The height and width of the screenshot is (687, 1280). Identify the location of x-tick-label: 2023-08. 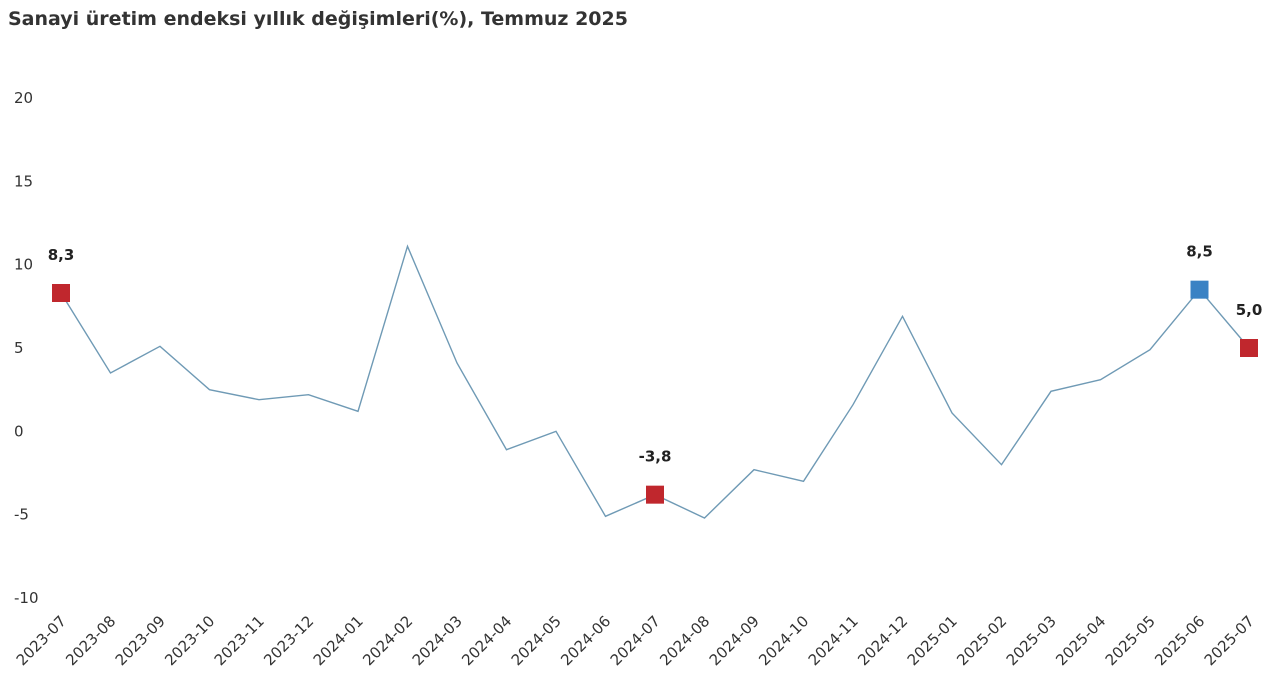
(90, 640).